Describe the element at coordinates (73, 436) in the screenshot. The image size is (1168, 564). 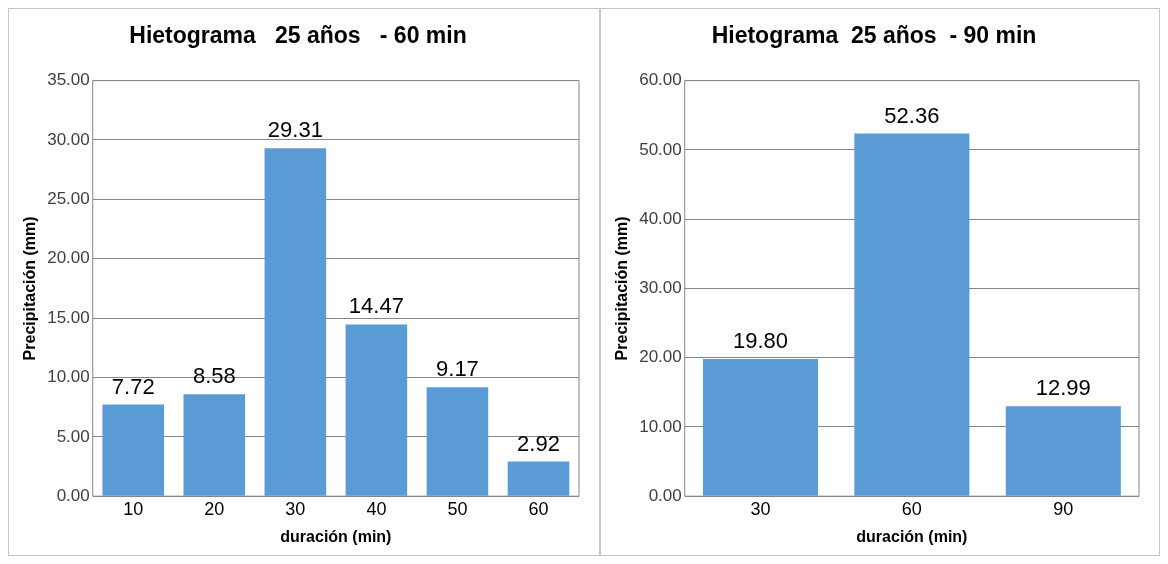
I see `y-tick-label: 5.00` at that location.